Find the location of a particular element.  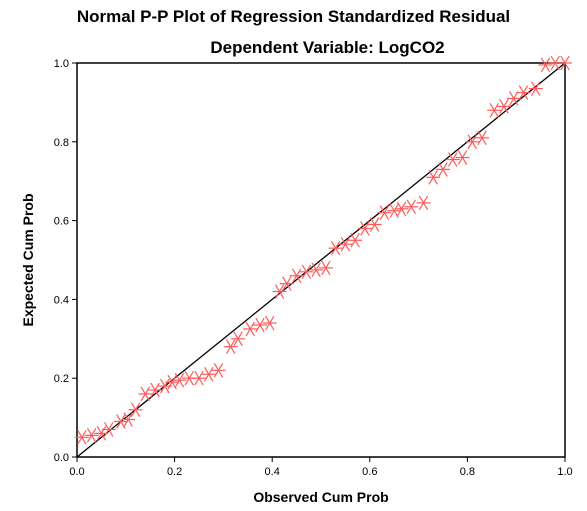

x-tick-label: 0.6 is located at coordinates (369, 472).